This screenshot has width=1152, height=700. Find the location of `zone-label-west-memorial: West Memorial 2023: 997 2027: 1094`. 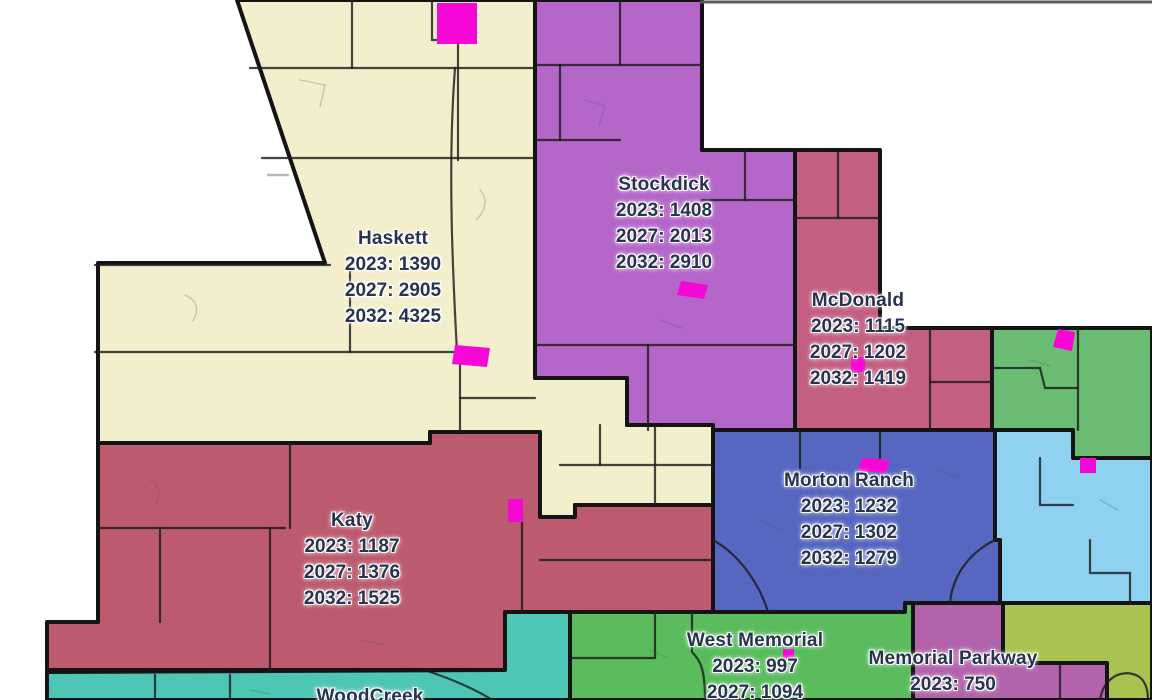

zone-label-west-memorial: West Memorial 2023: 997 2027: 1094 is located at coordinates (755, 664).